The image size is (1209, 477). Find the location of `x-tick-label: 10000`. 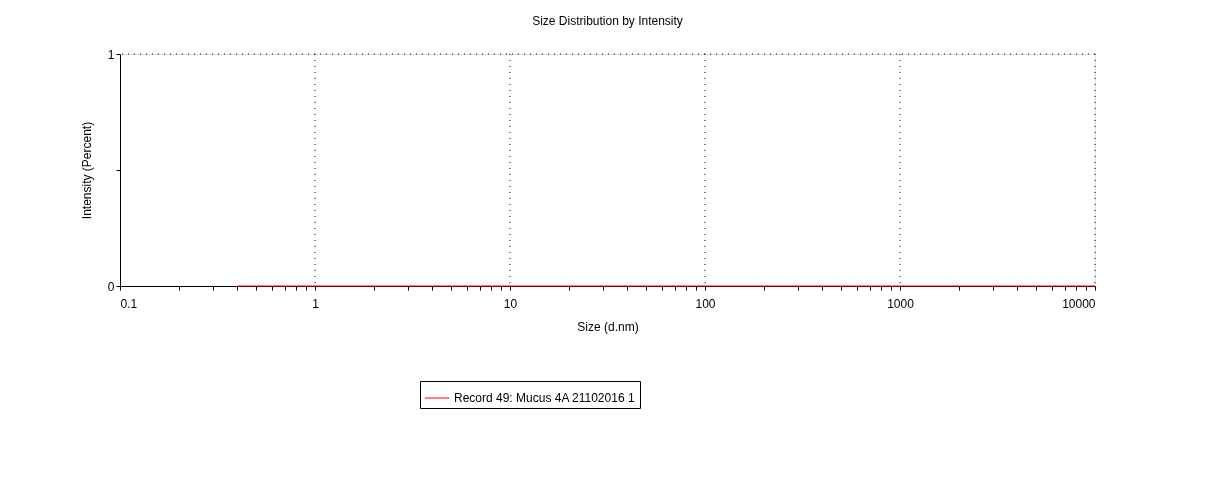

x-tick-label: 10000 is located at coordinates (1079, 303).